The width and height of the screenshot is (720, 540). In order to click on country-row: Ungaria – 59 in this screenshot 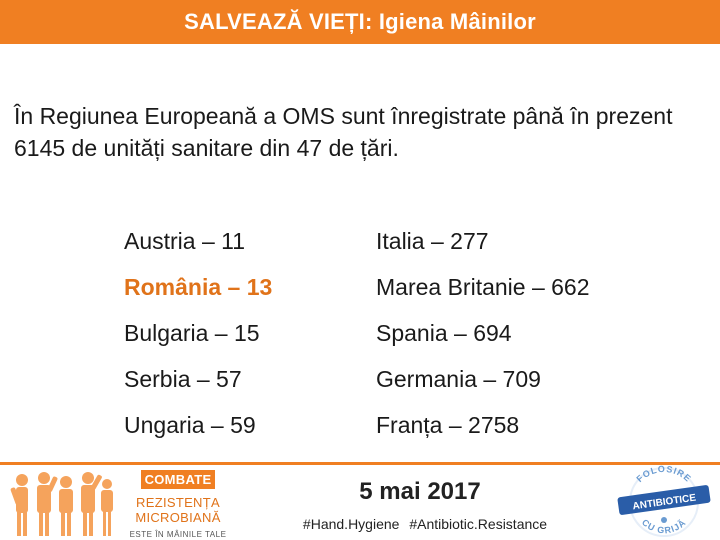, I will do `click(190, 425)`.